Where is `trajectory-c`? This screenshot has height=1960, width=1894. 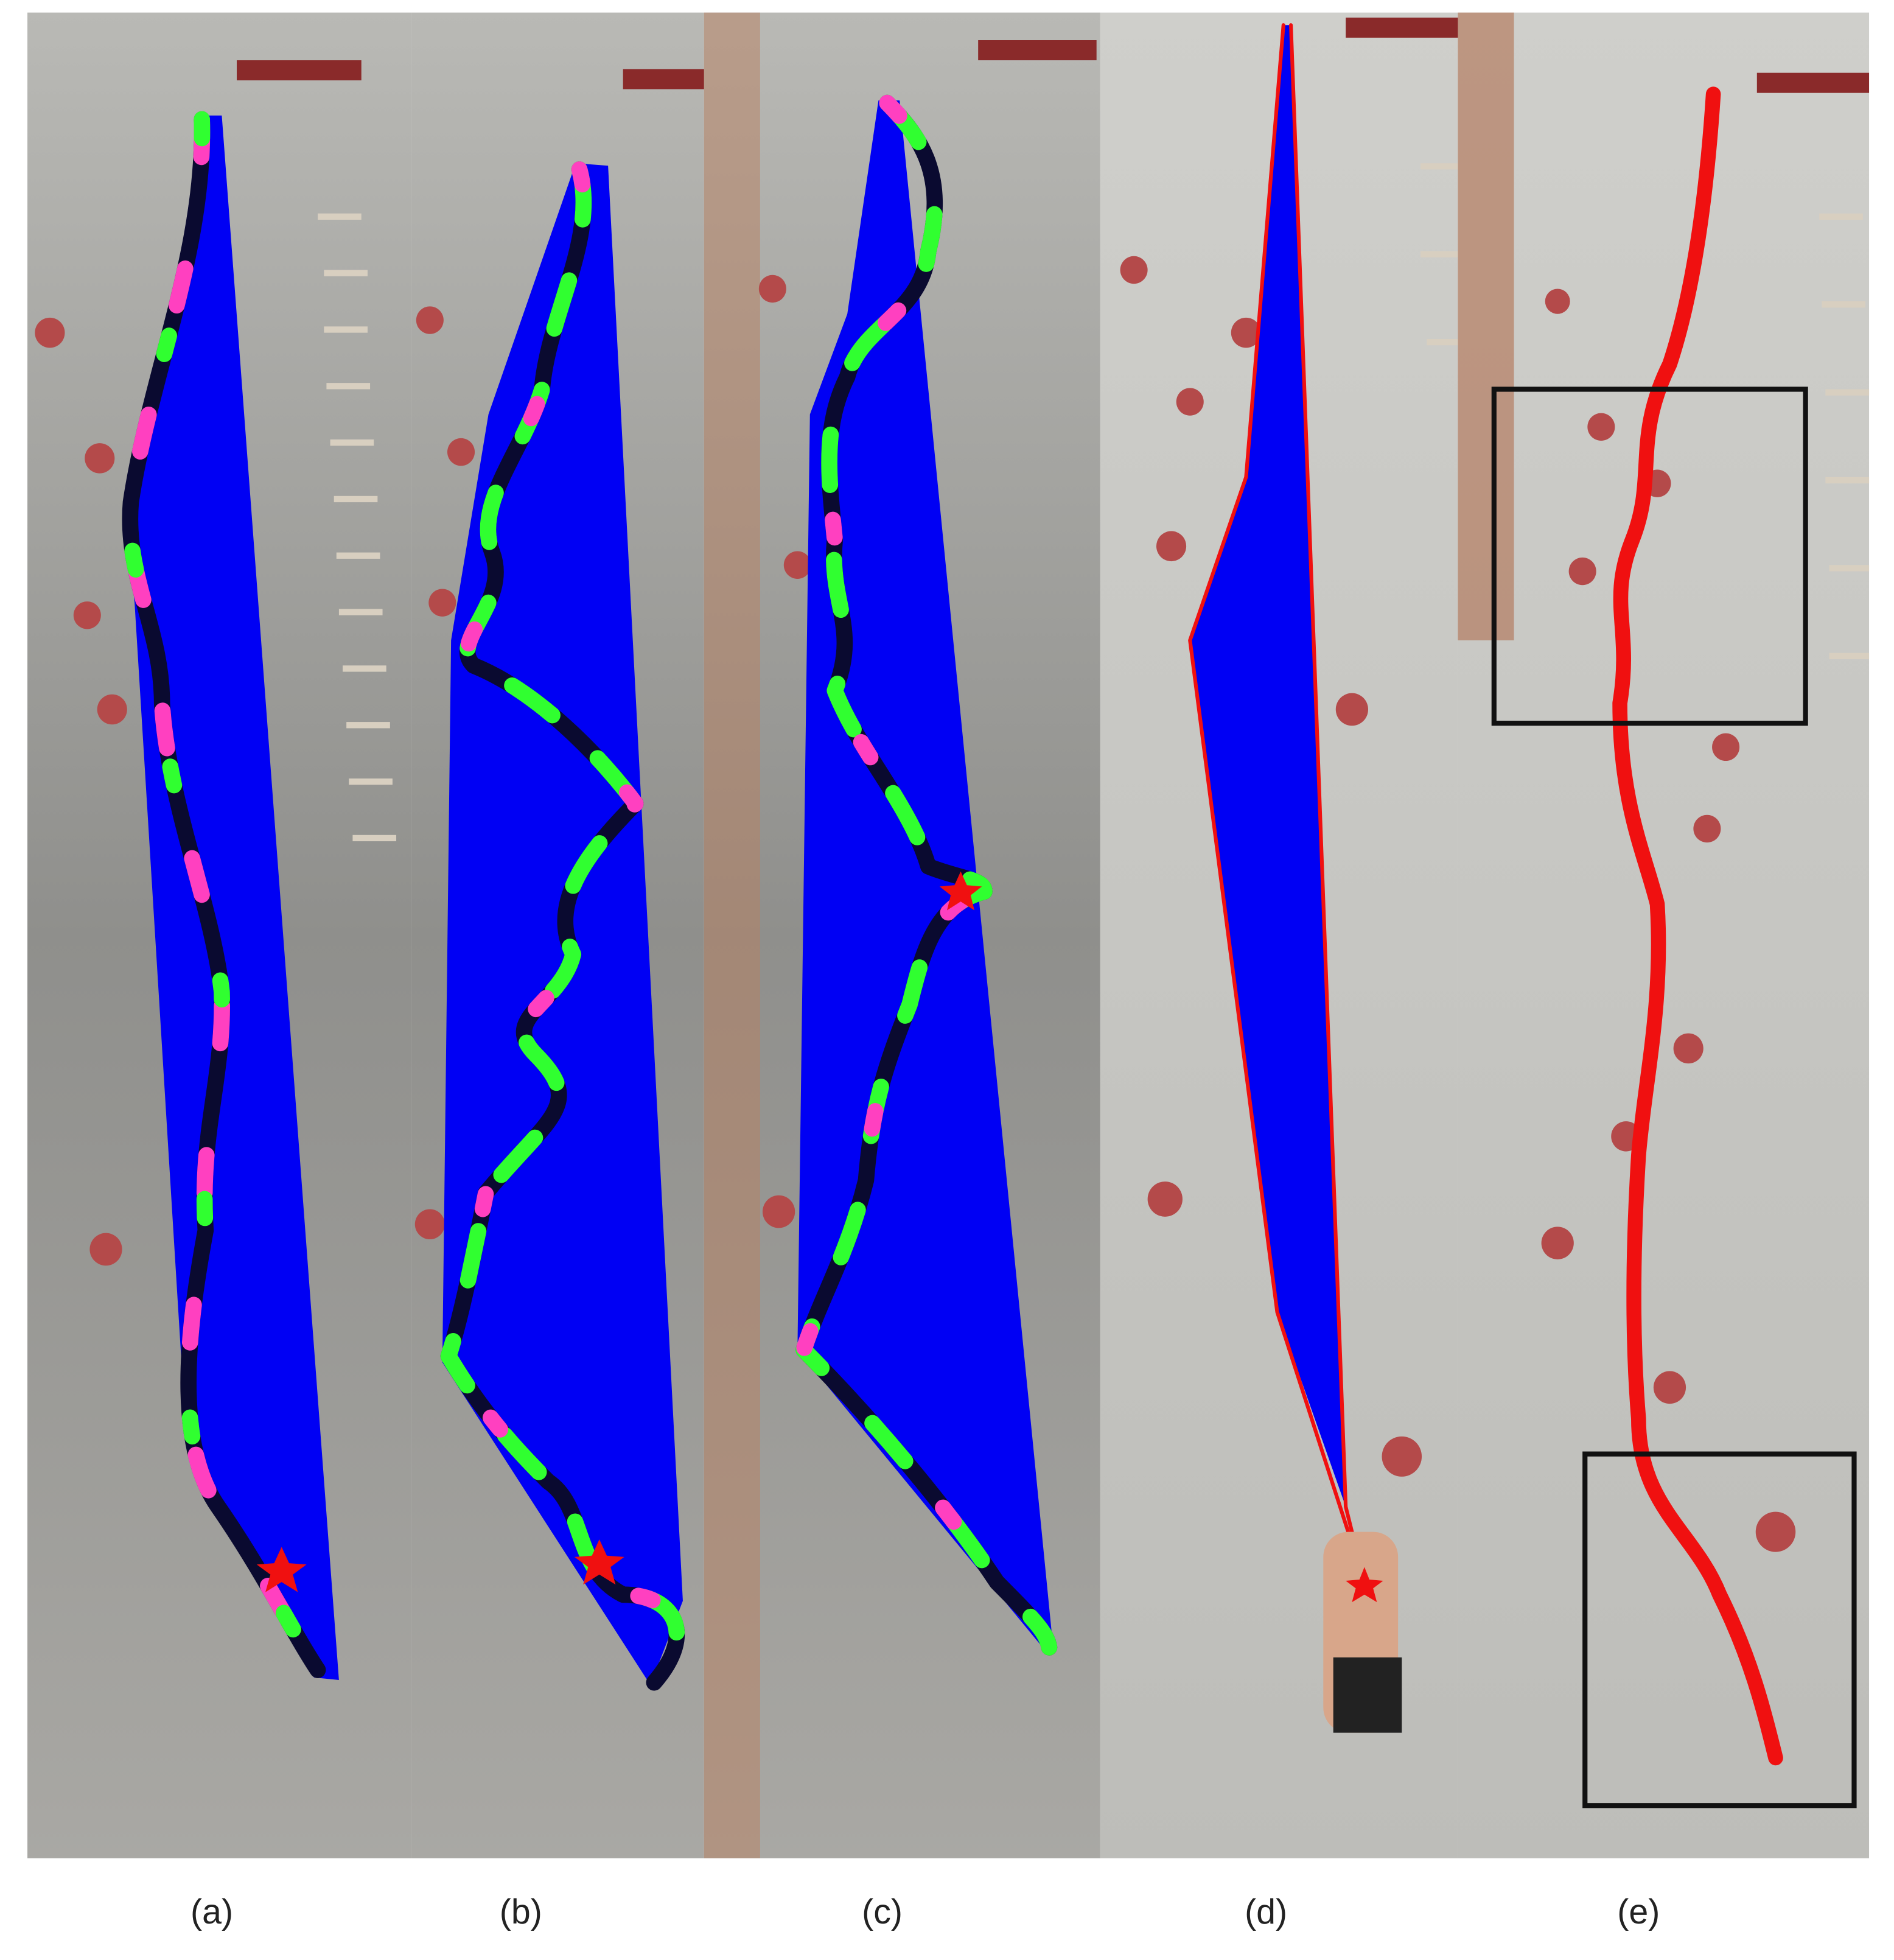 trajectory-c is located at coordinates (926, 875).